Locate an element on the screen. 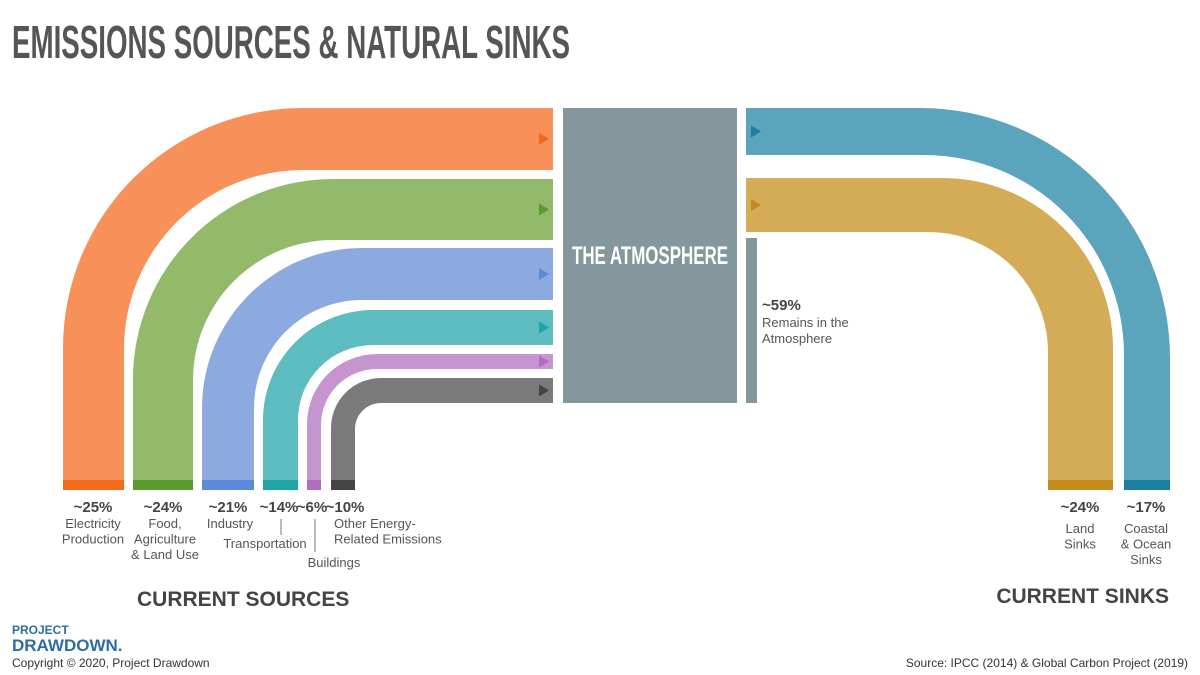  source-value: ~21% is located at coordinates (228, 507).